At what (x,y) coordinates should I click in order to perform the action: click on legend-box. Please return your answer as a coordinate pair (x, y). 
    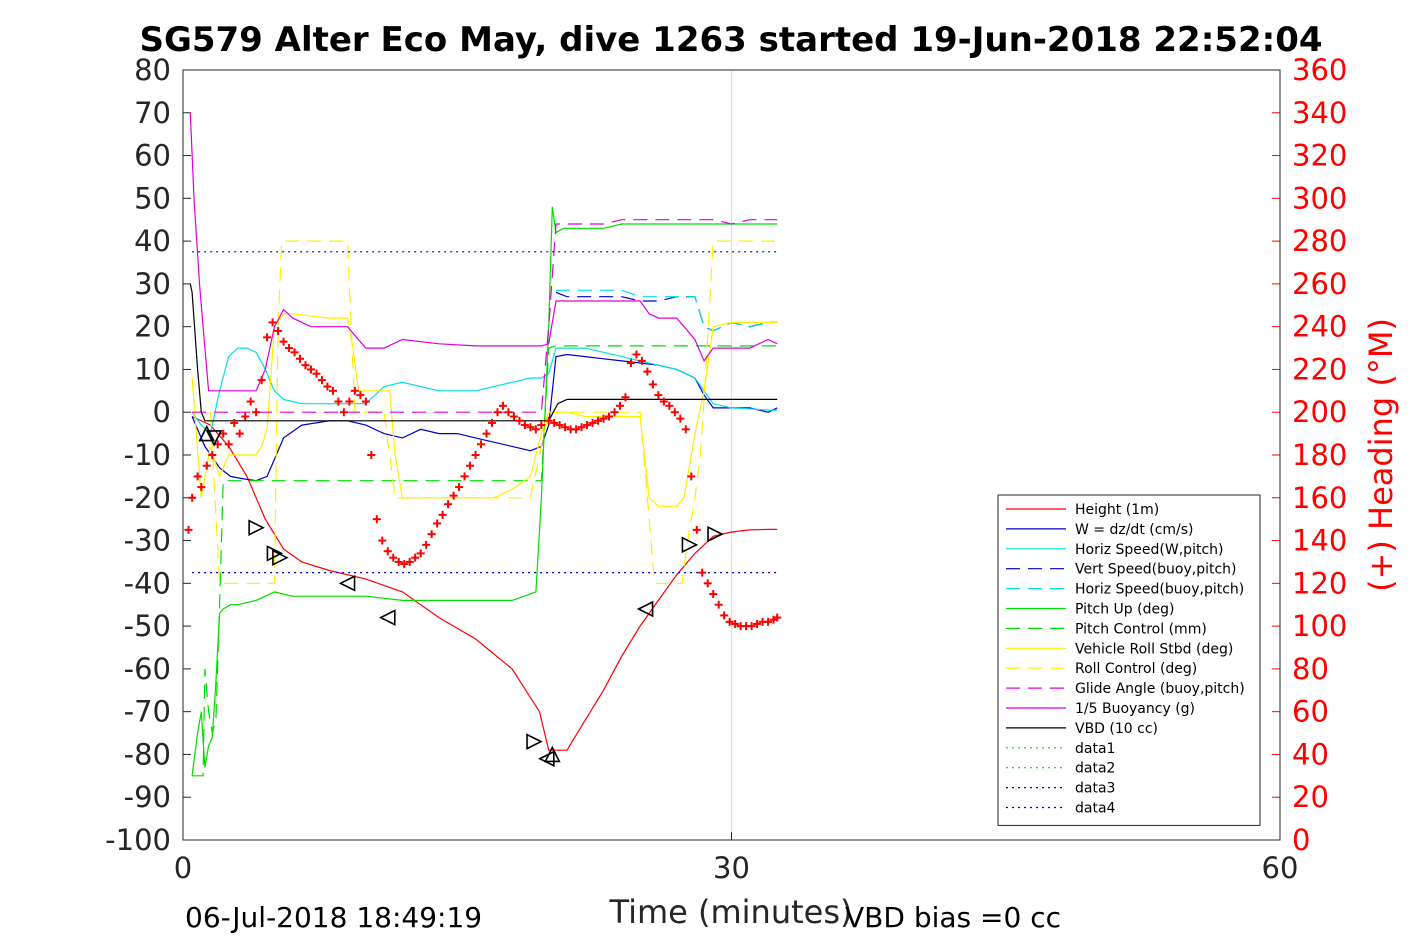
    Looking at the image, I should click on (1129, 660).